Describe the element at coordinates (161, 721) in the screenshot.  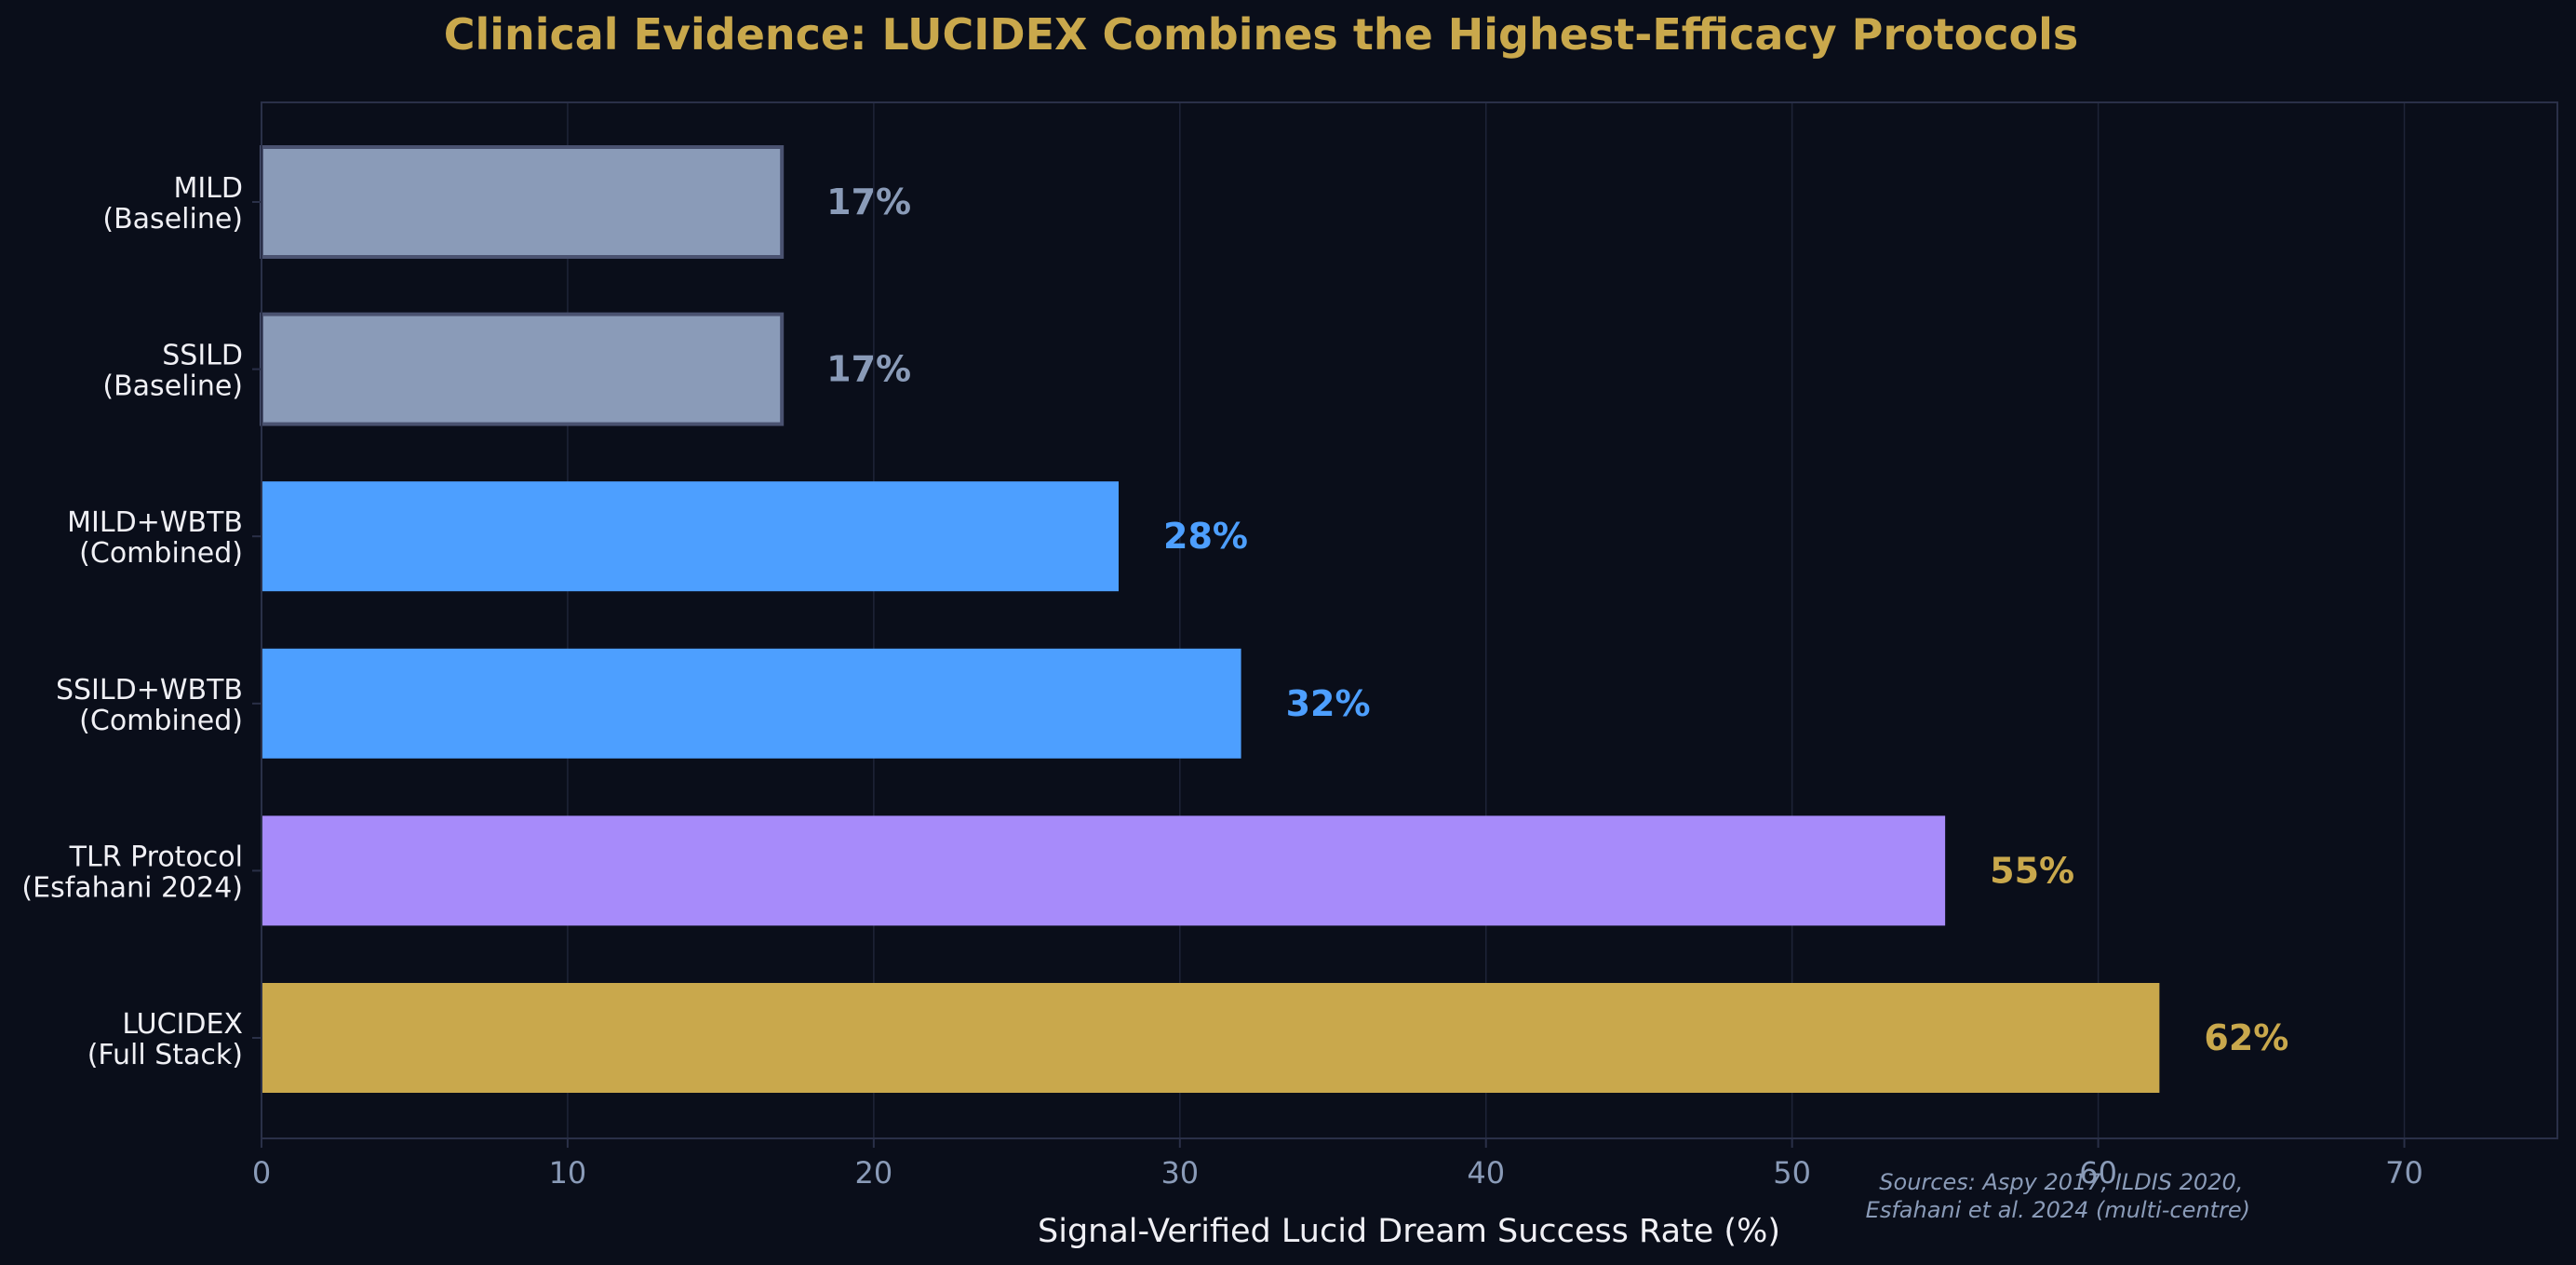
I see `category-label-4-line-2: (Combined)` at that location.